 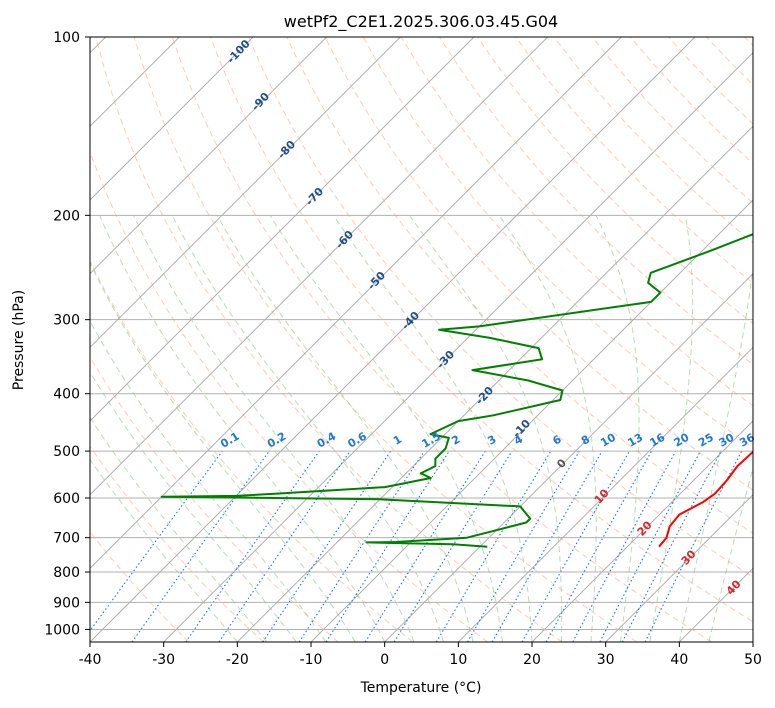 What do you see at coordinates (66, 539) in the screenshot?
I see `y-tick-label: 700` at bounding box center [66, 539].